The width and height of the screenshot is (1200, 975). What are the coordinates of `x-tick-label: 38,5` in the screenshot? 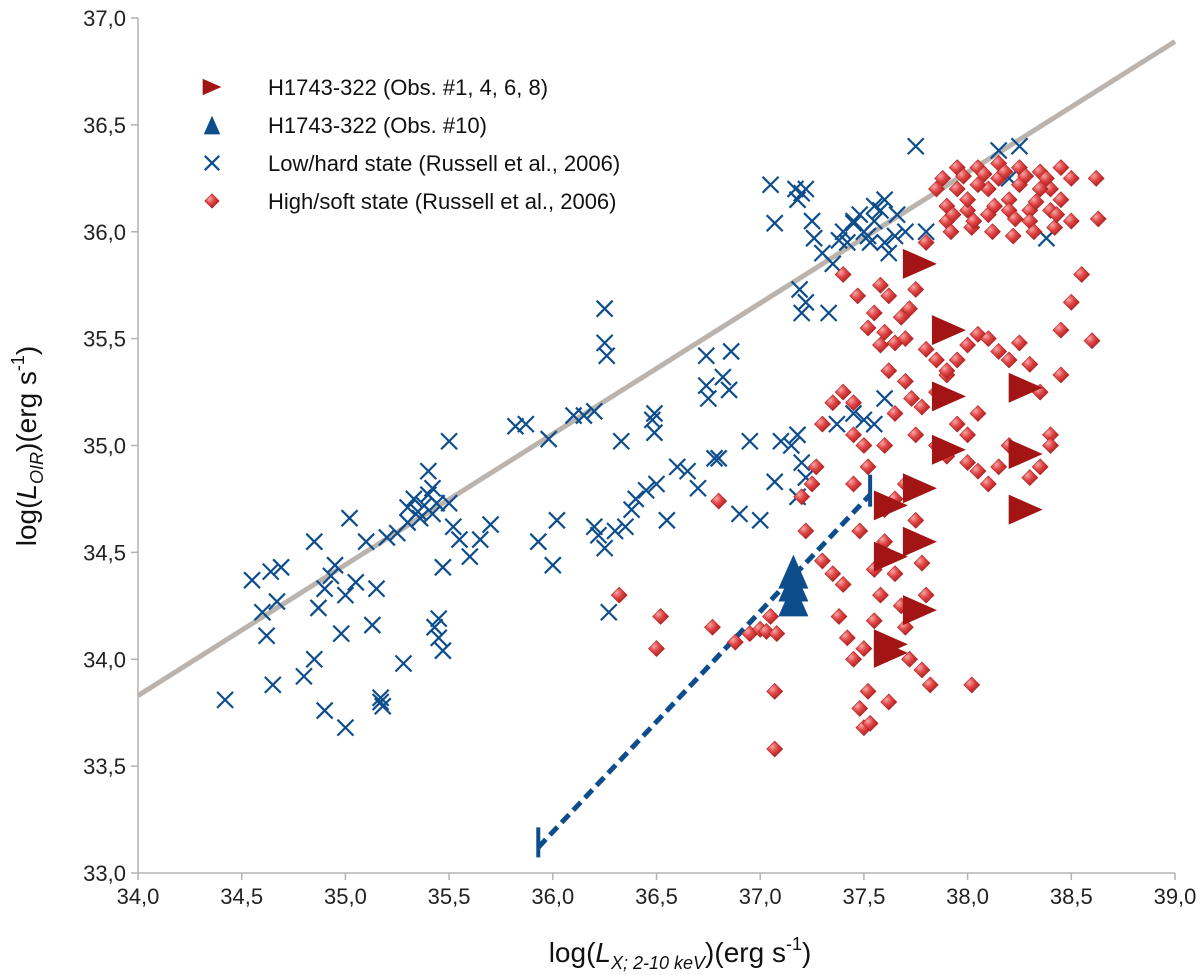 It's located at (1071, 896).